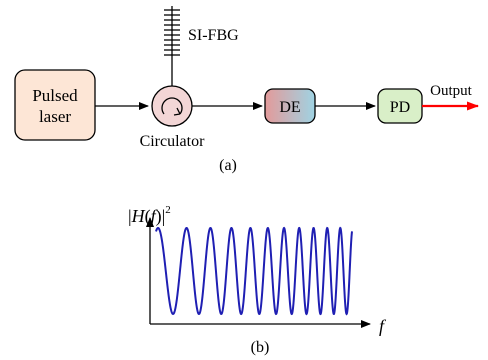 Image resolution: width=488 pixels, height=360 pixels. Describe the element at coordinates (228, 165) in the screenshot. I see `caption-a: (a)` at that location.